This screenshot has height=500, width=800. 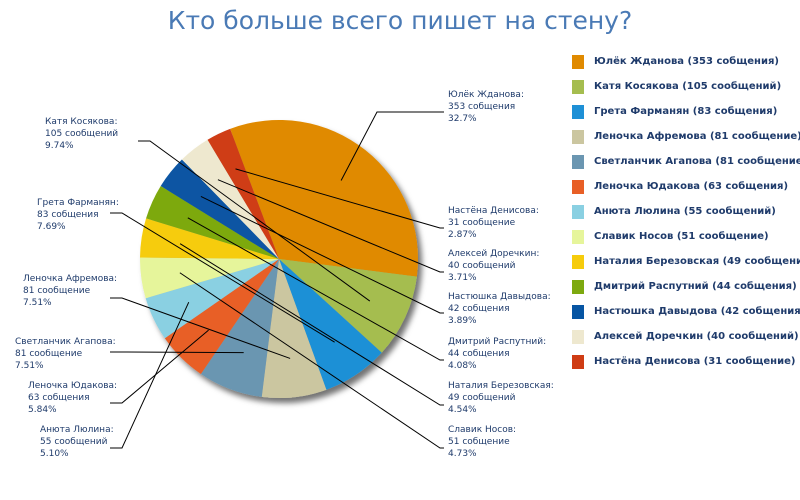 I want to click on callout-count-леночка-афремова: 81 сообщение, so click(x=57, y=291).